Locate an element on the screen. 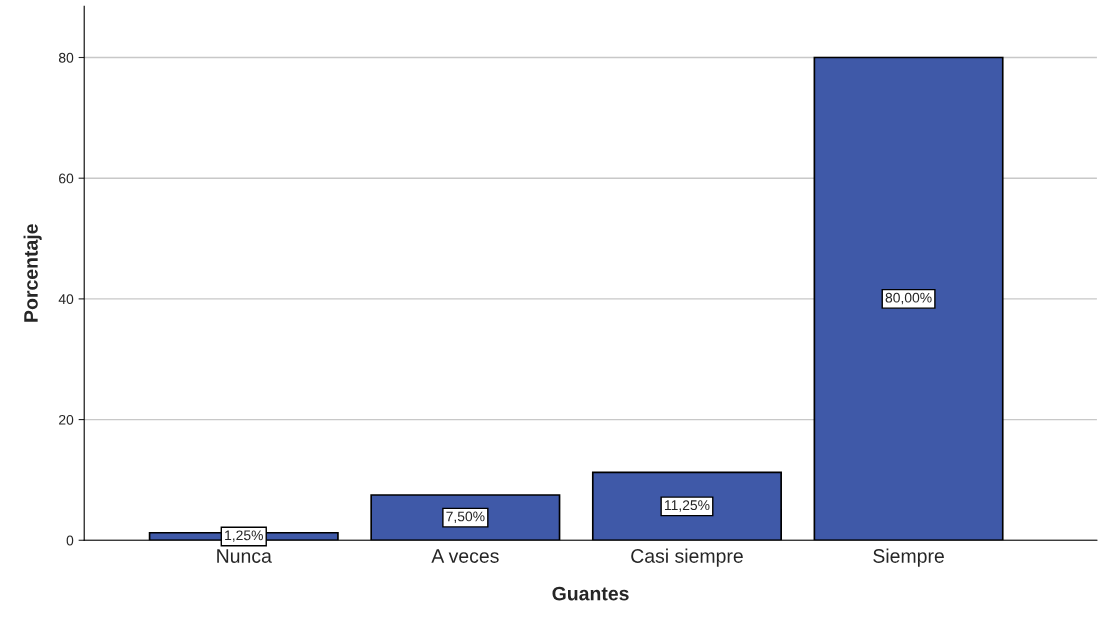 The height and width of the screenshot is (621, 1108). x-tick-label: Nunca is located at coordinates (244, 556).